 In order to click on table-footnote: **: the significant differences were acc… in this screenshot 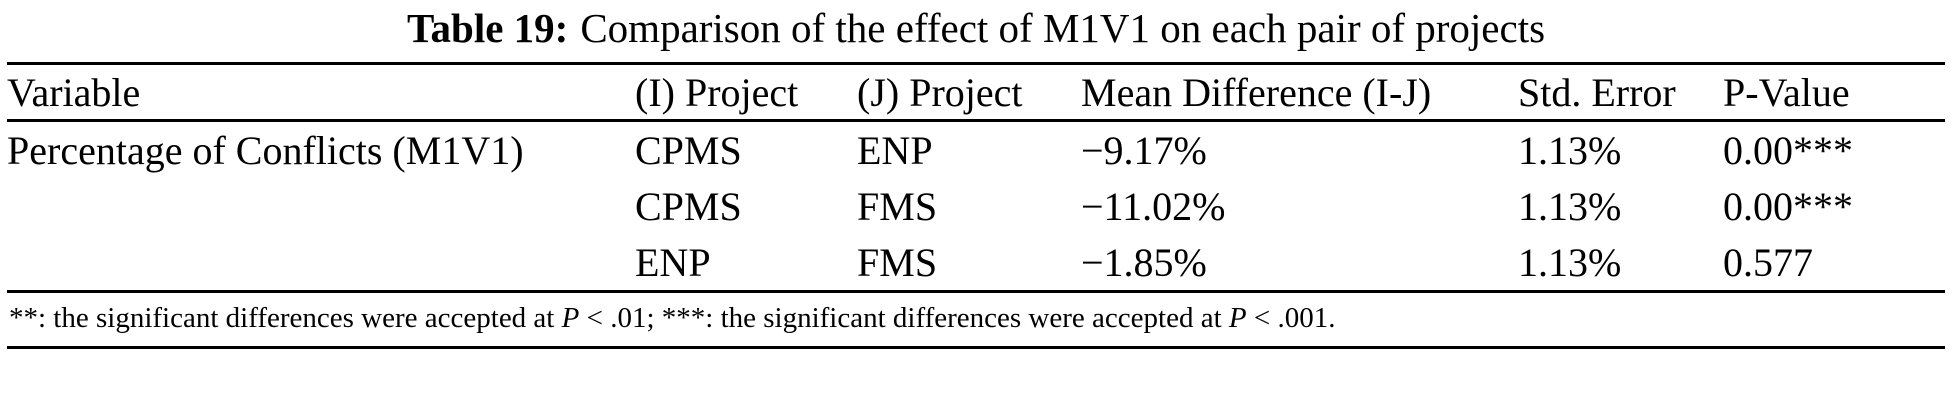, I will do `click(976, 321)`.